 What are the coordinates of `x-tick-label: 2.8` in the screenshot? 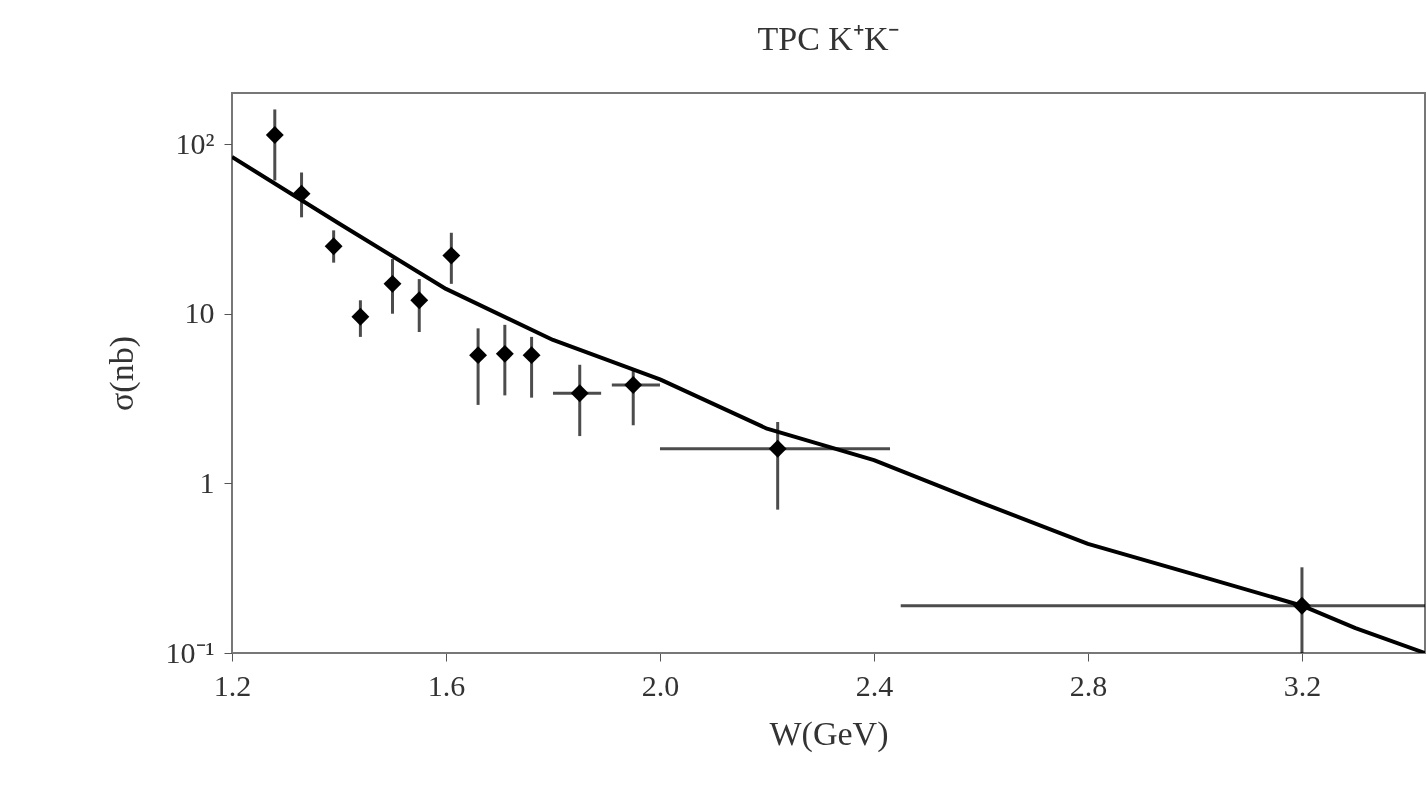 It's located at (1088, 685).